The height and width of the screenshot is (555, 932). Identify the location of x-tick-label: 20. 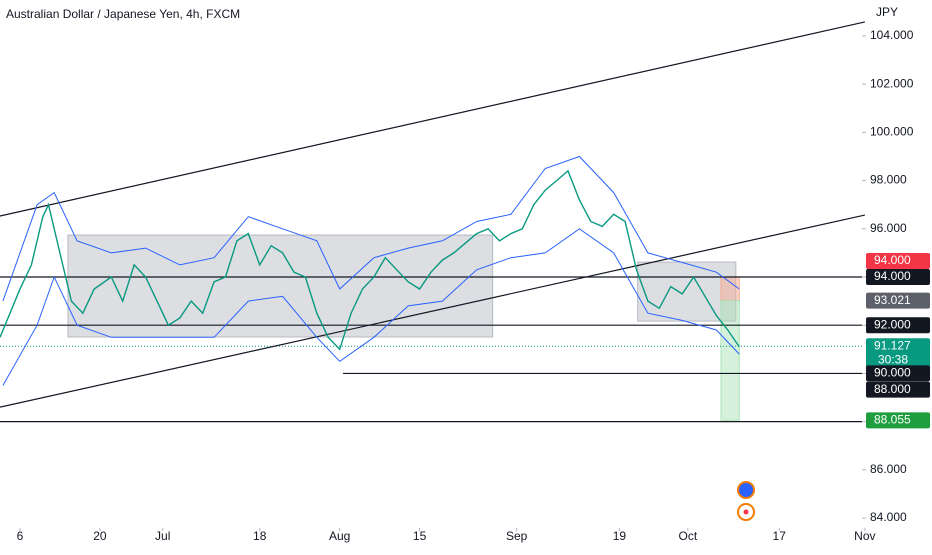
(100, 536).